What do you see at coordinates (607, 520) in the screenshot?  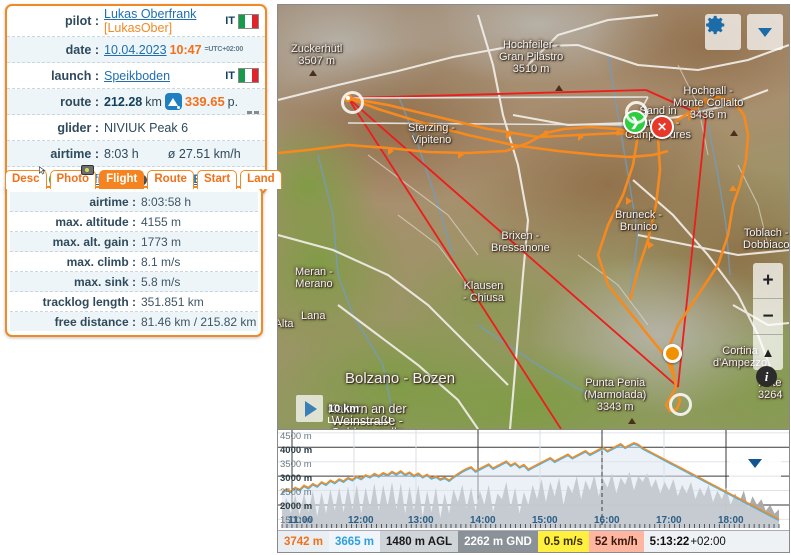 I see `x-tick-1600: 16:00` at bounding box center [607, 520].